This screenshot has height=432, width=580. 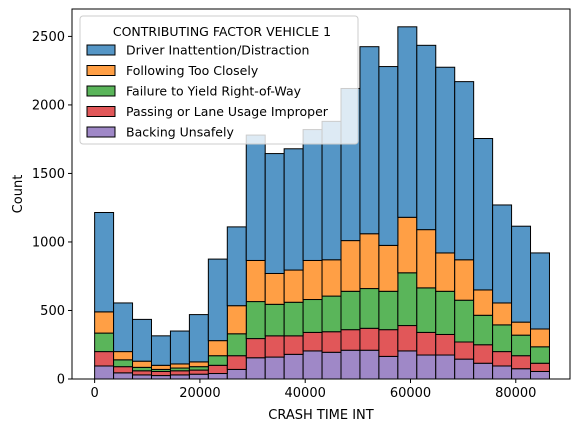 What do you see at coordinates (305, 393) in the screenshot?
I see `x-tick-label: 40000` at bounding box center [305, 393].